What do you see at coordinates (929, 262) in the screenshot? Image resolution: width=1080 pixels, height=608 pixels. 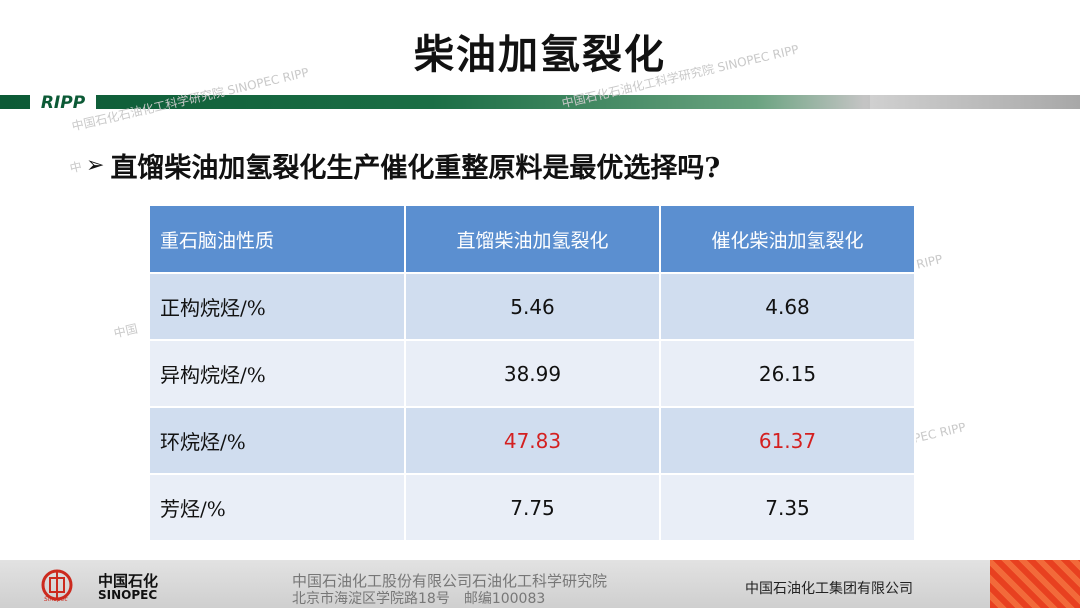 I see `watermark: RIPP` at bounding box center [929, 262].